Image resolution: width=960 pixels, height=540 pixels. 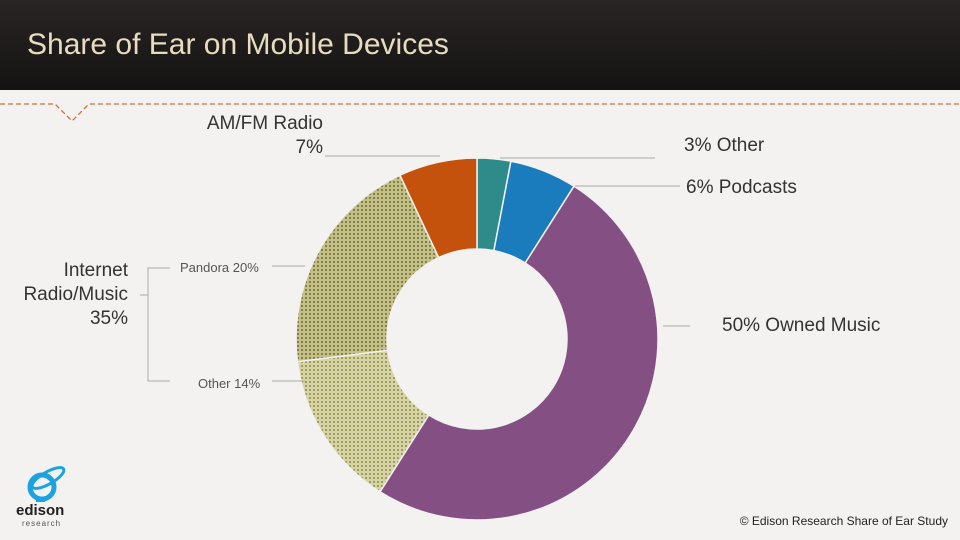 What do you see at coordinates (95, 270) in the screenshot?
I see `label-internet-1: Internet` at bounding box center [95, 270].